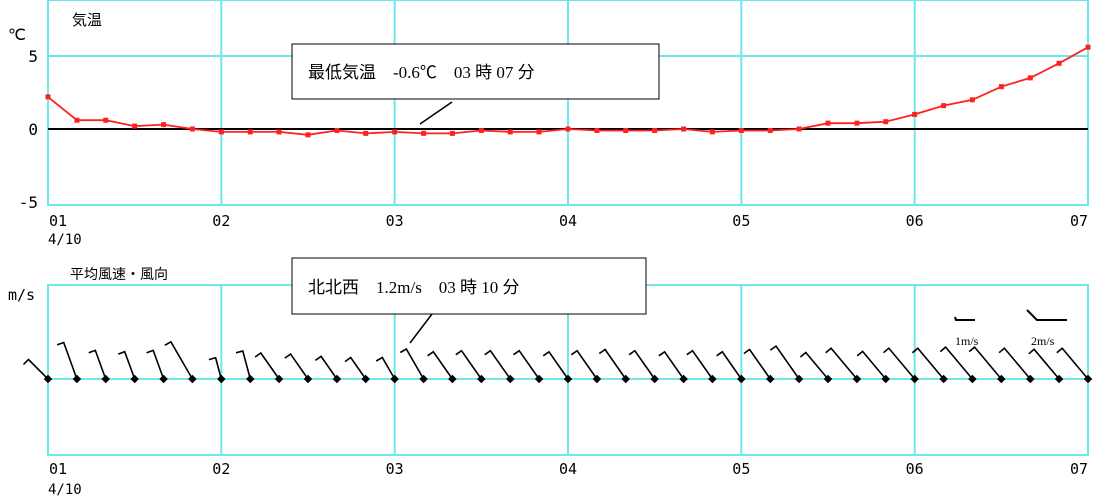  I want to click on min-temperature-annotation-box, so click(475, 71).